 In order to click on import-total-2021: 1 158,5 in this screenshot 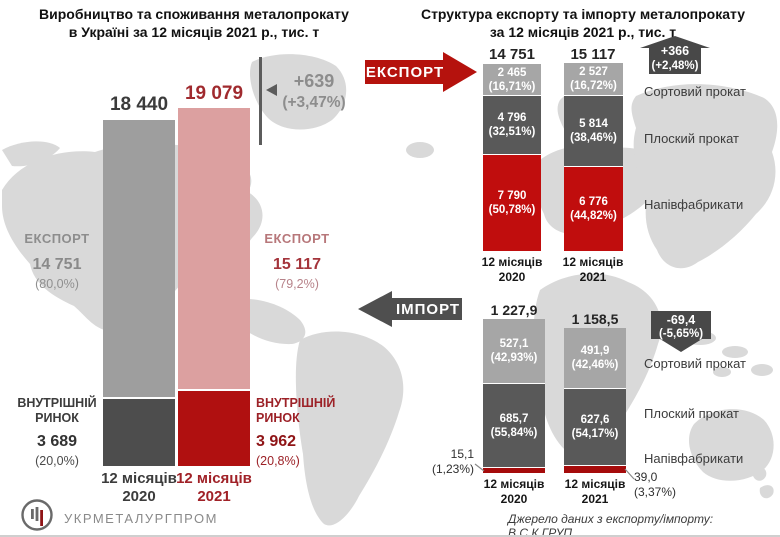, I will do `click(595, 319)`.